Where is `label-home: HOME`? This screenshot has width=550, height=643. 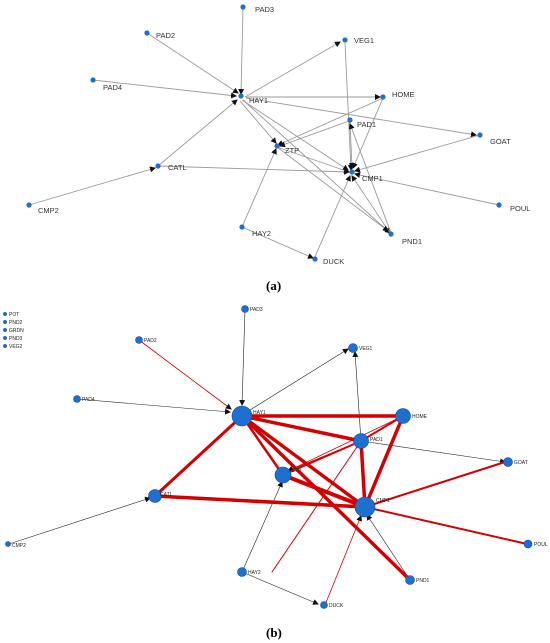
label-home: HOME is located at coordinates (420, 417).